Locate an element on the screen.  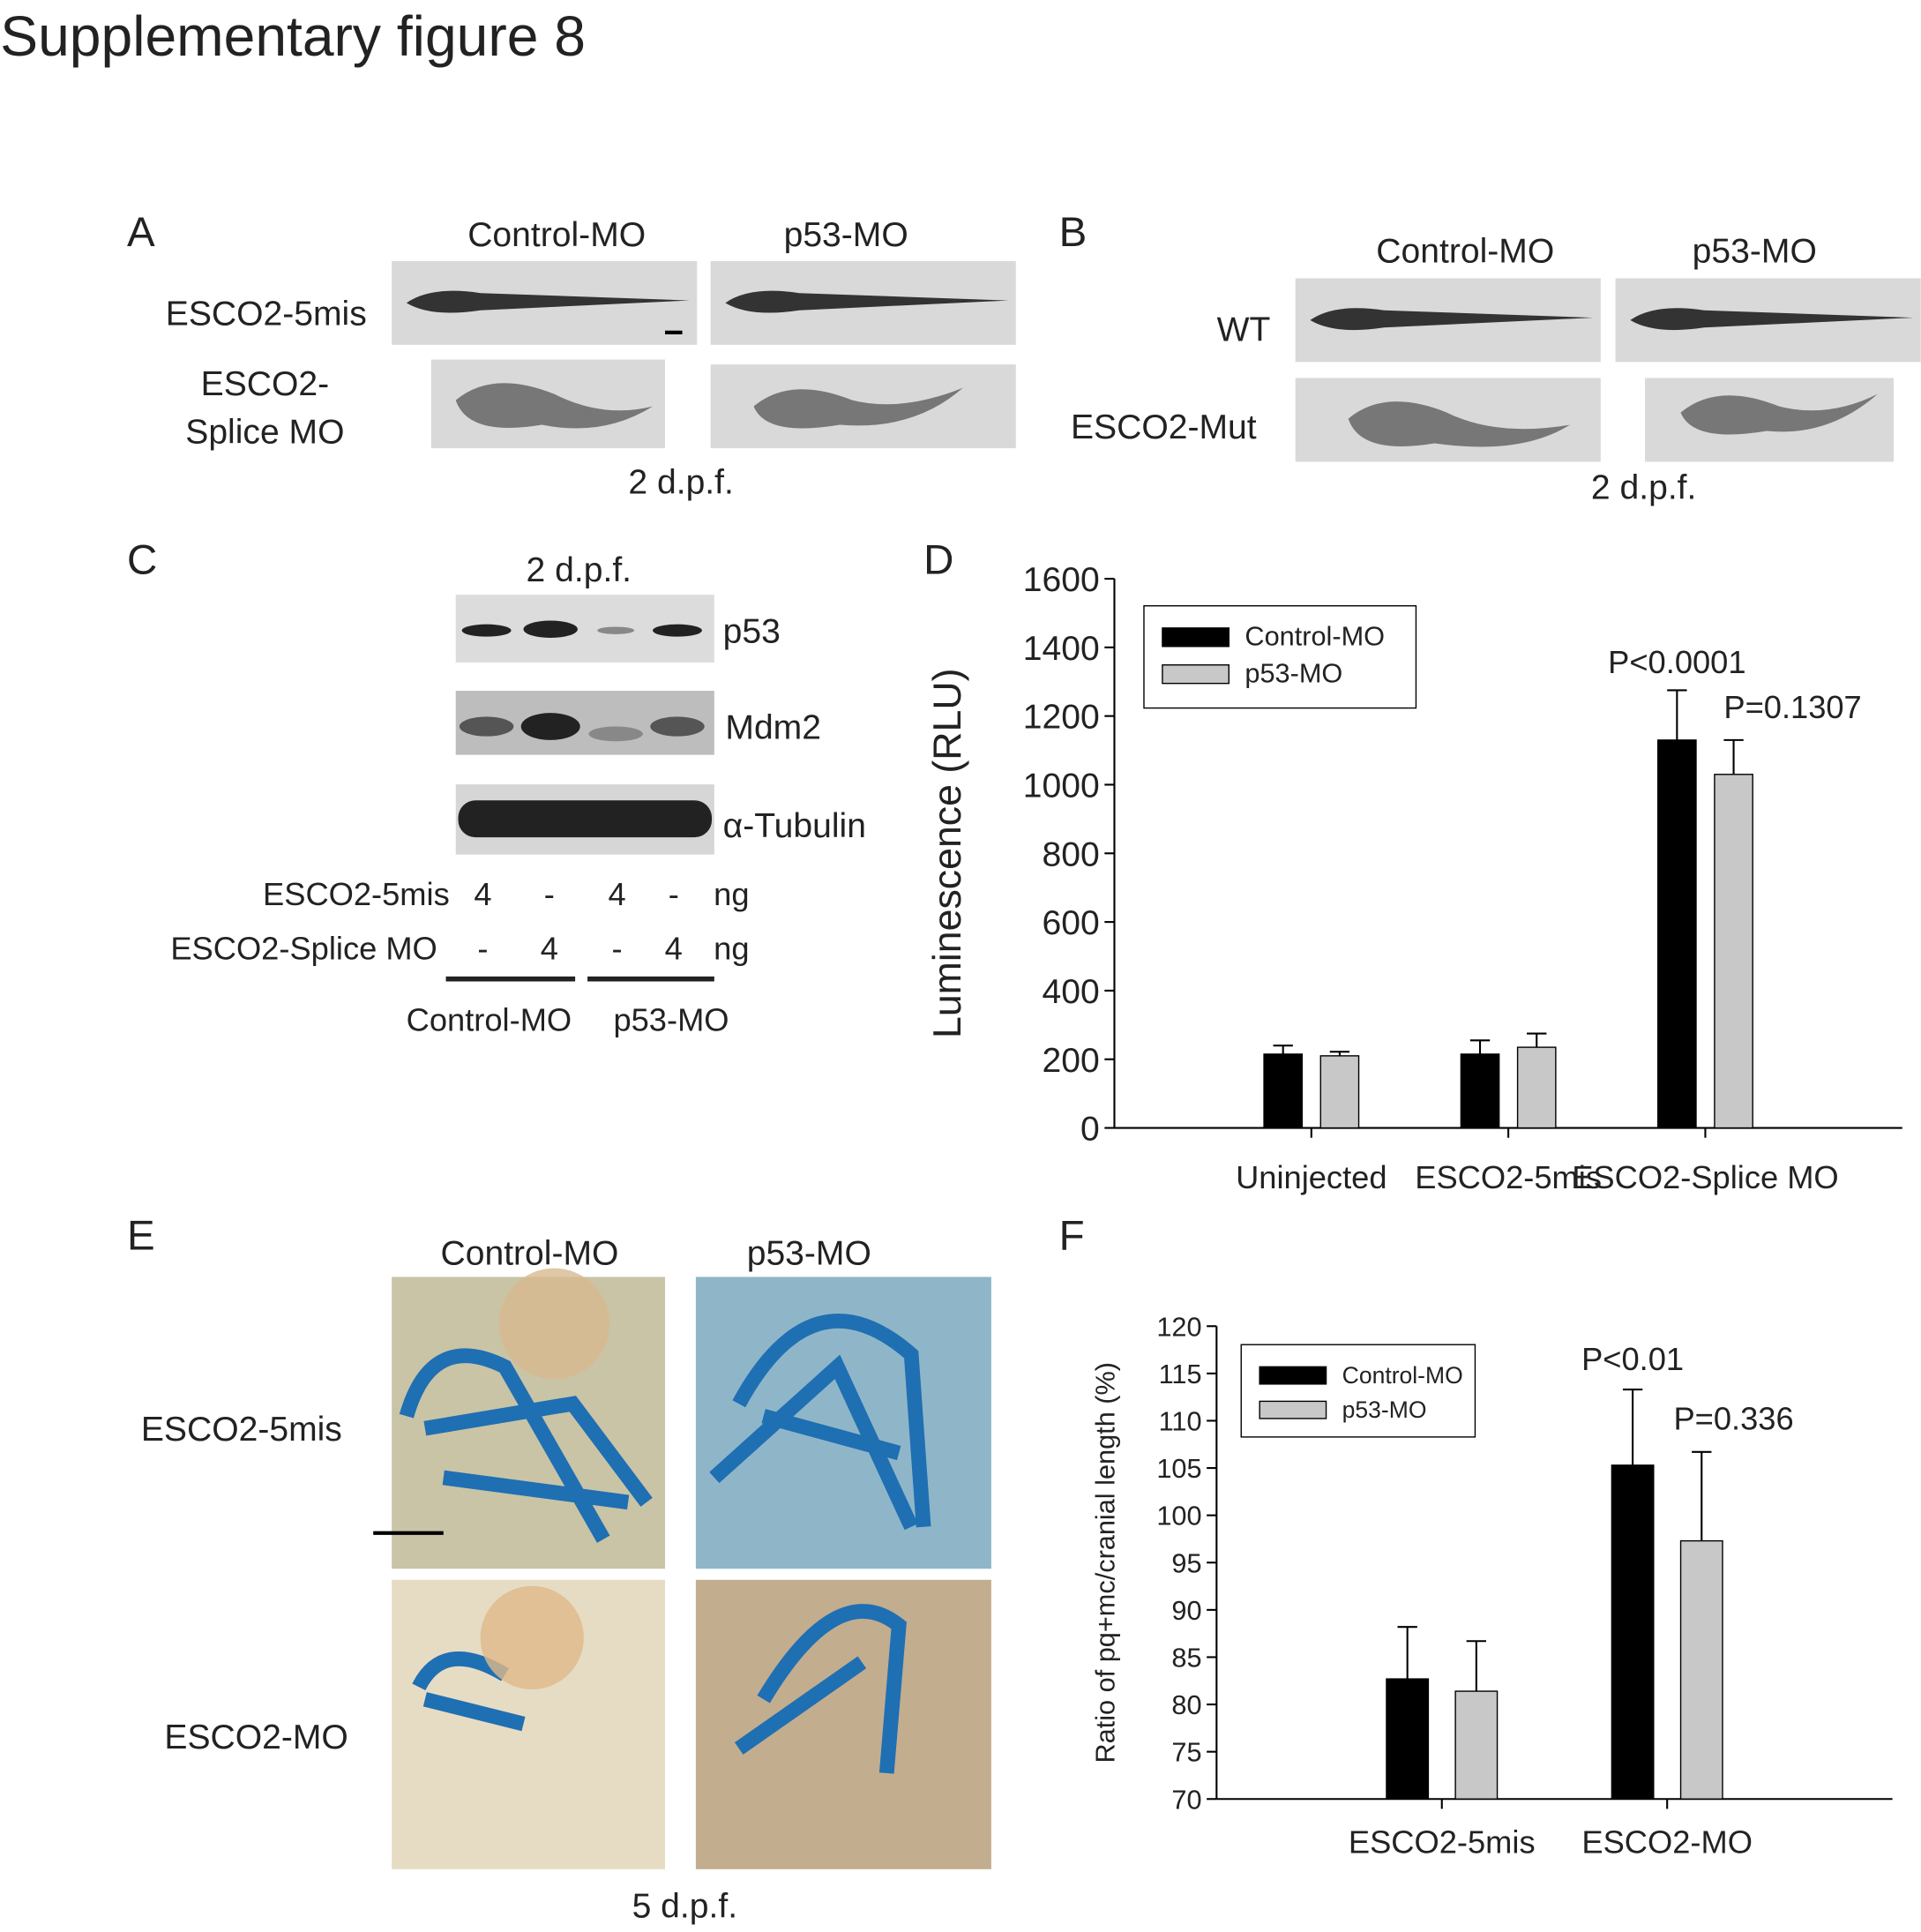
caption: 5 d.p.f. is located at coordinates (684, 1906).